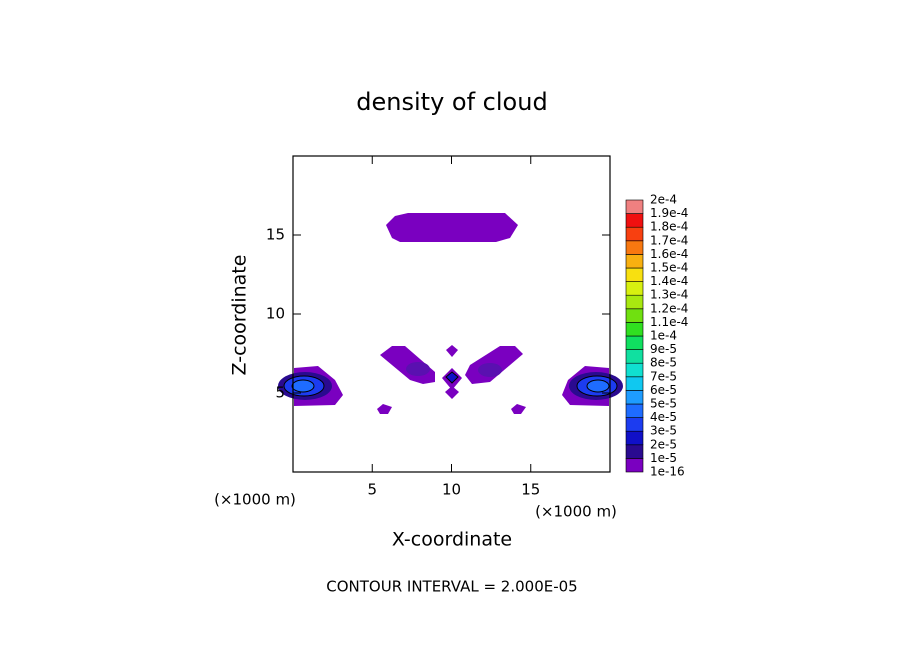  What do you see at coordinates (663, 431) in the screenshot?
I see `colorbar-label: 3e-5` at bounding box center [663, 431].